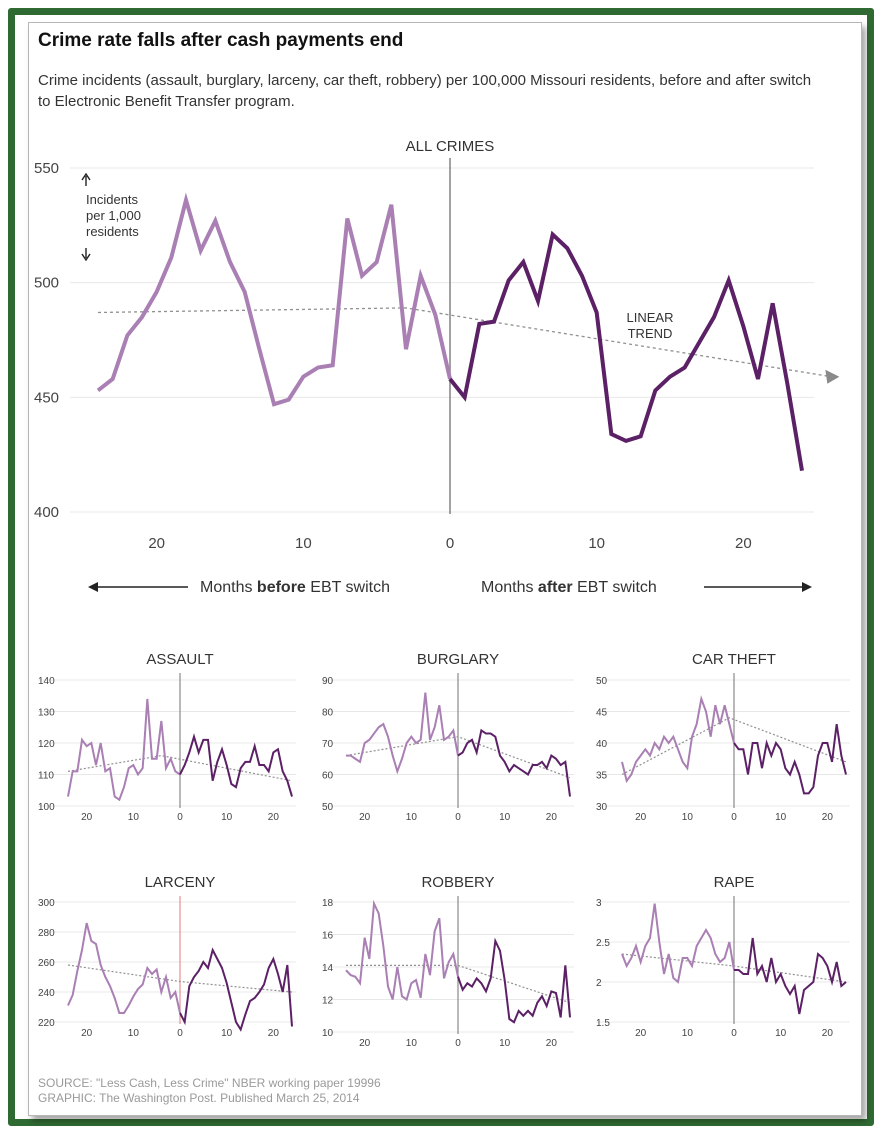  Describe the element at coordinates (46, 933) in the screenshot. I see `y-tick-label: 280` at that location.